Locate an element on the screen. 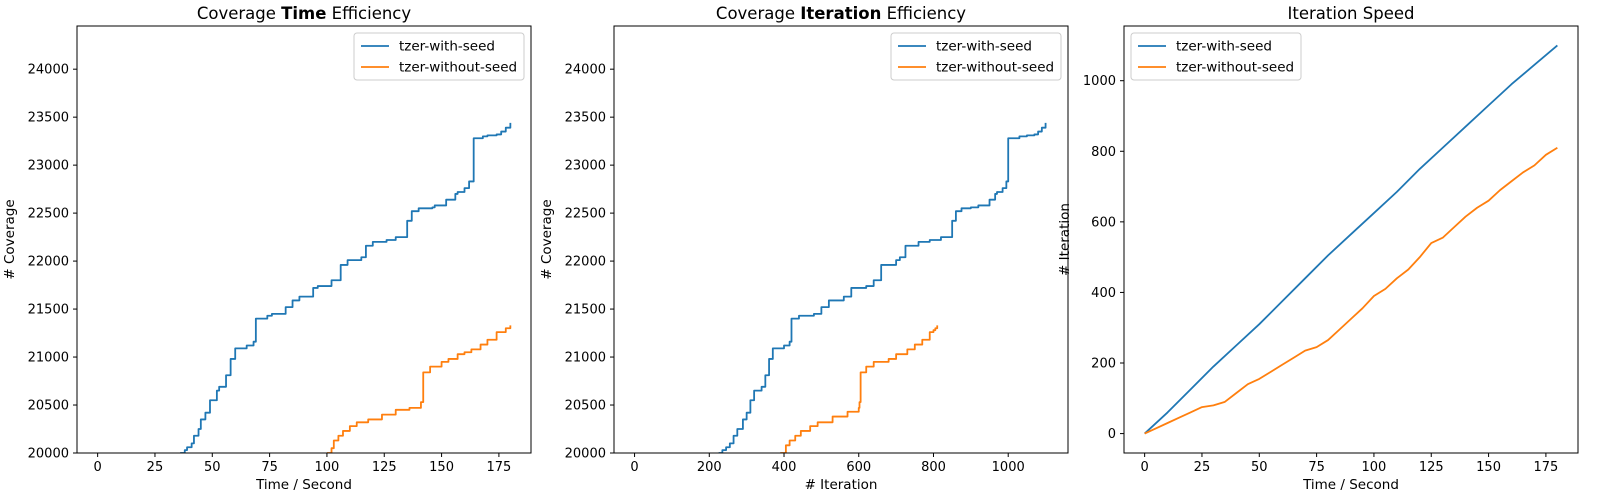  chart-title: Iteration Speed is located at coordinates (1351, 13).